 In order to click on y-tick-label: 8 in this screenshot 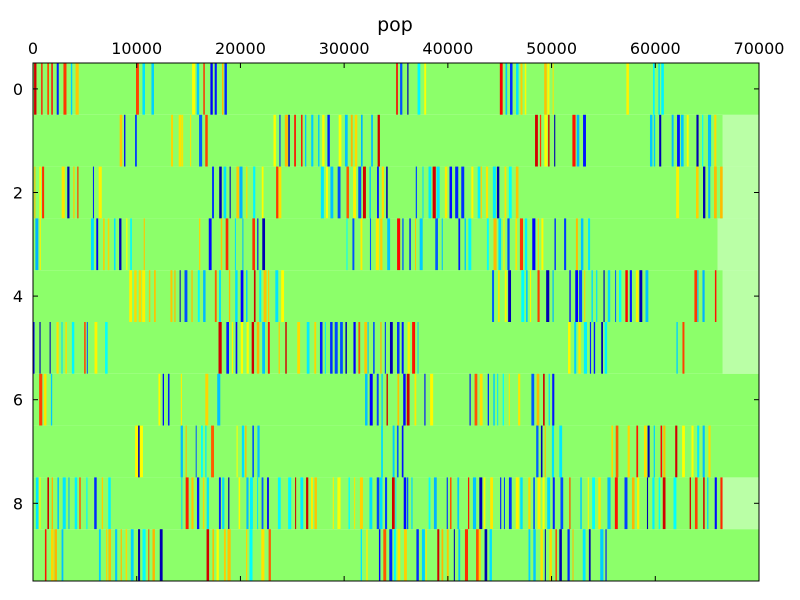, I will do `click(18, 503)`.